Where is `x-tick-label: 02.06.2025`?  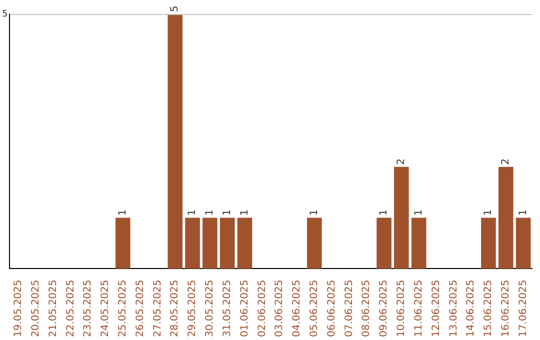 x-tick-label: 02.06.2025 is located at coordinates (262, 309).